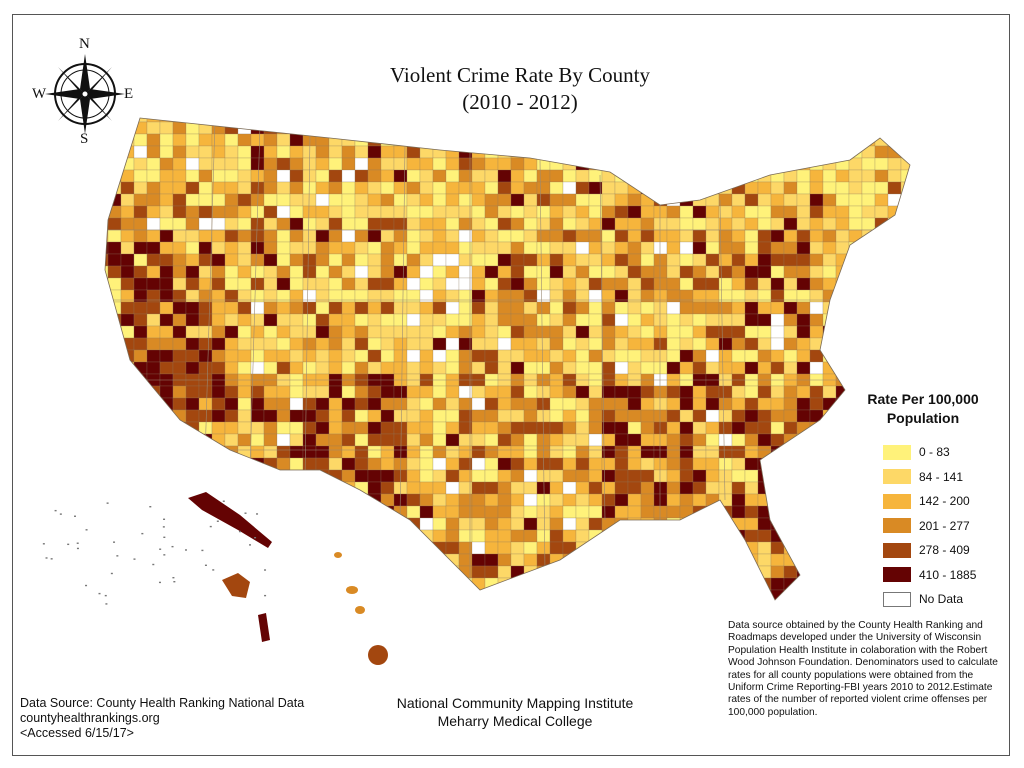 The width and height of the screenshot is (1024, 768). I want to click on legend-label: 84 - 141, so click(941, 476).